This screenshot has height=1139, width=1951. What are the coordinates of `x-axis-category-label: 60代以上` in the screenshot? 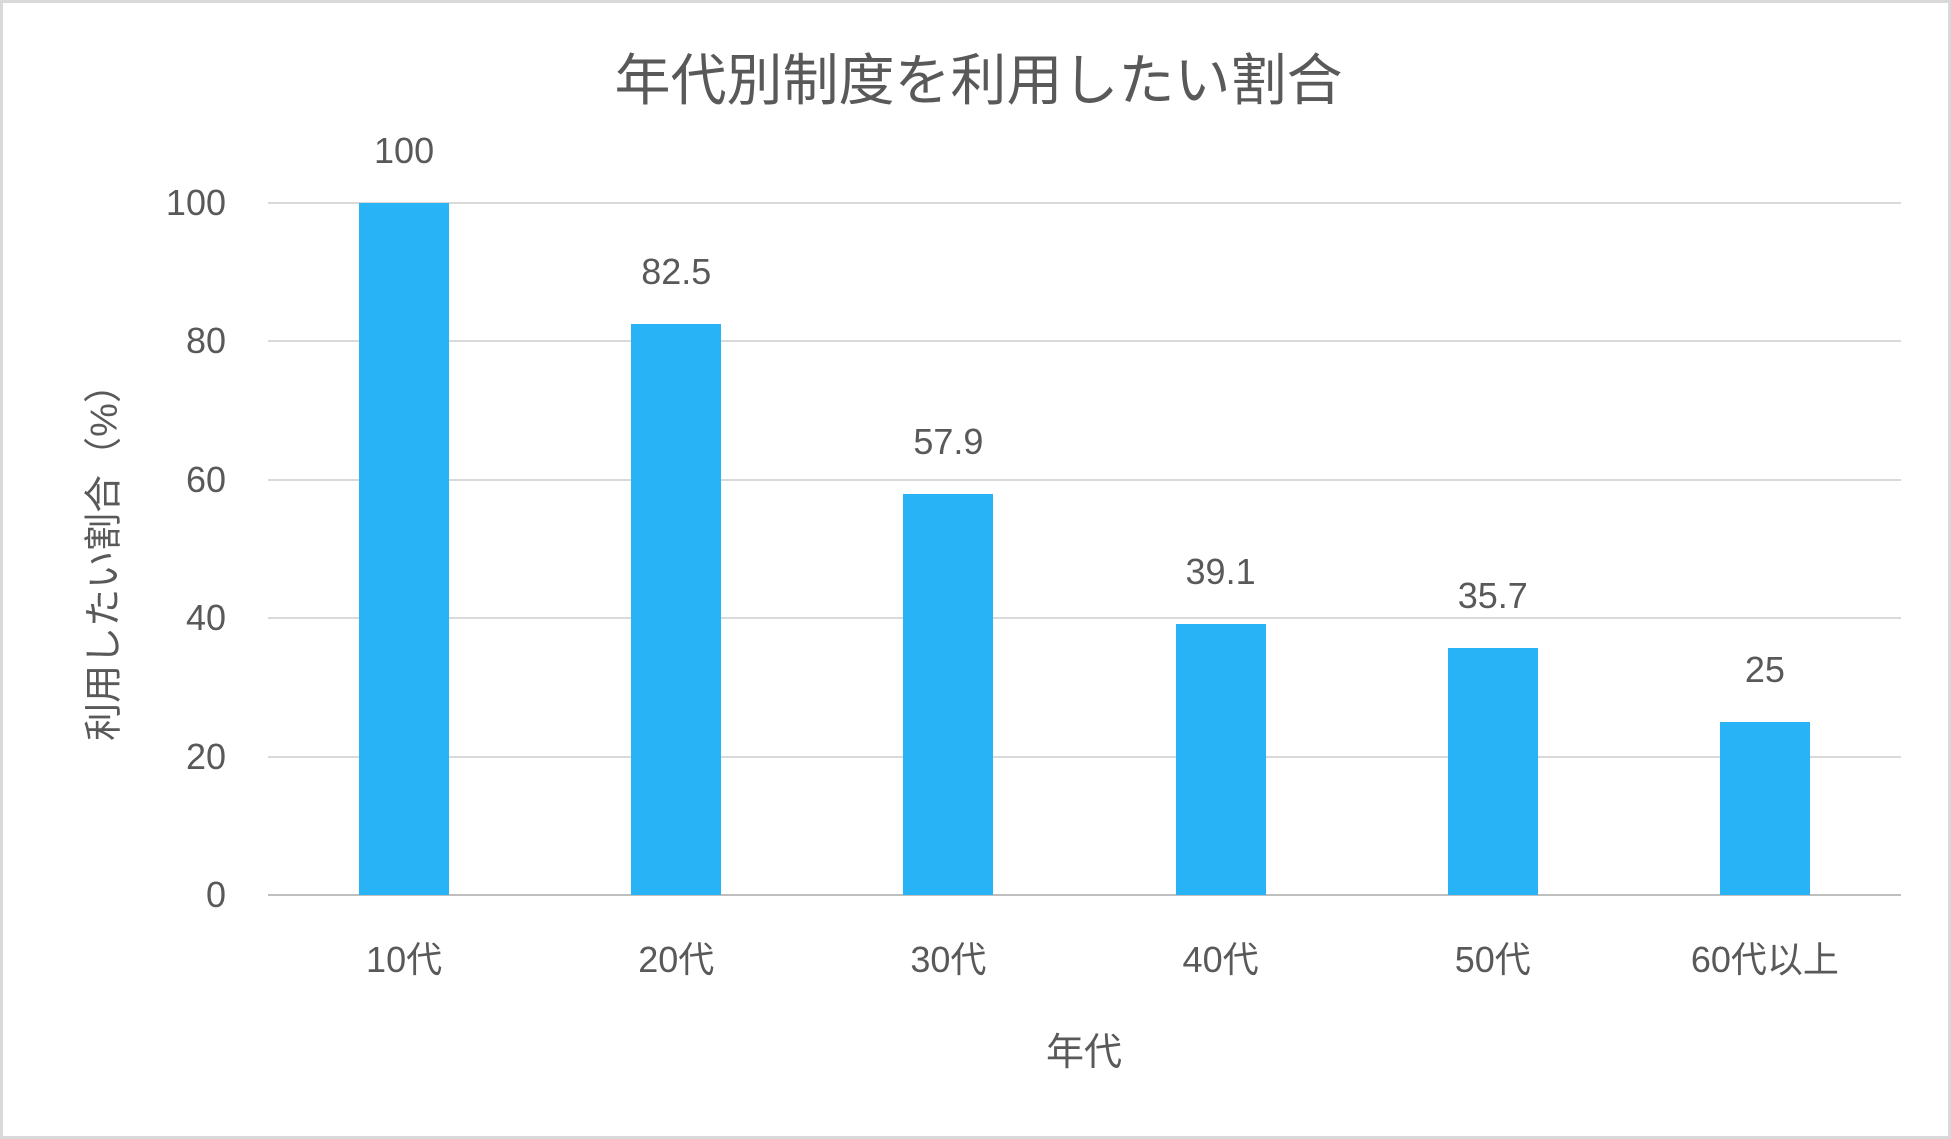 It's located at (1764, 959).